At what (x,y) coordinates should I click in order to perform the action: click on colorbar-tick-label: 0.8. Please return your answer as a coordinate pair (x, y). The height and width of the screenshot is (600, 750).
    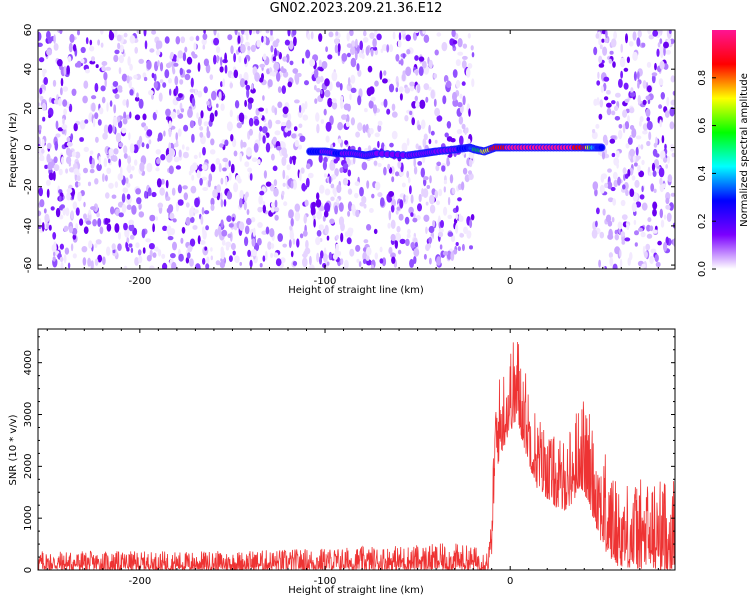
    Looking at the image, I should click on (702, 78).